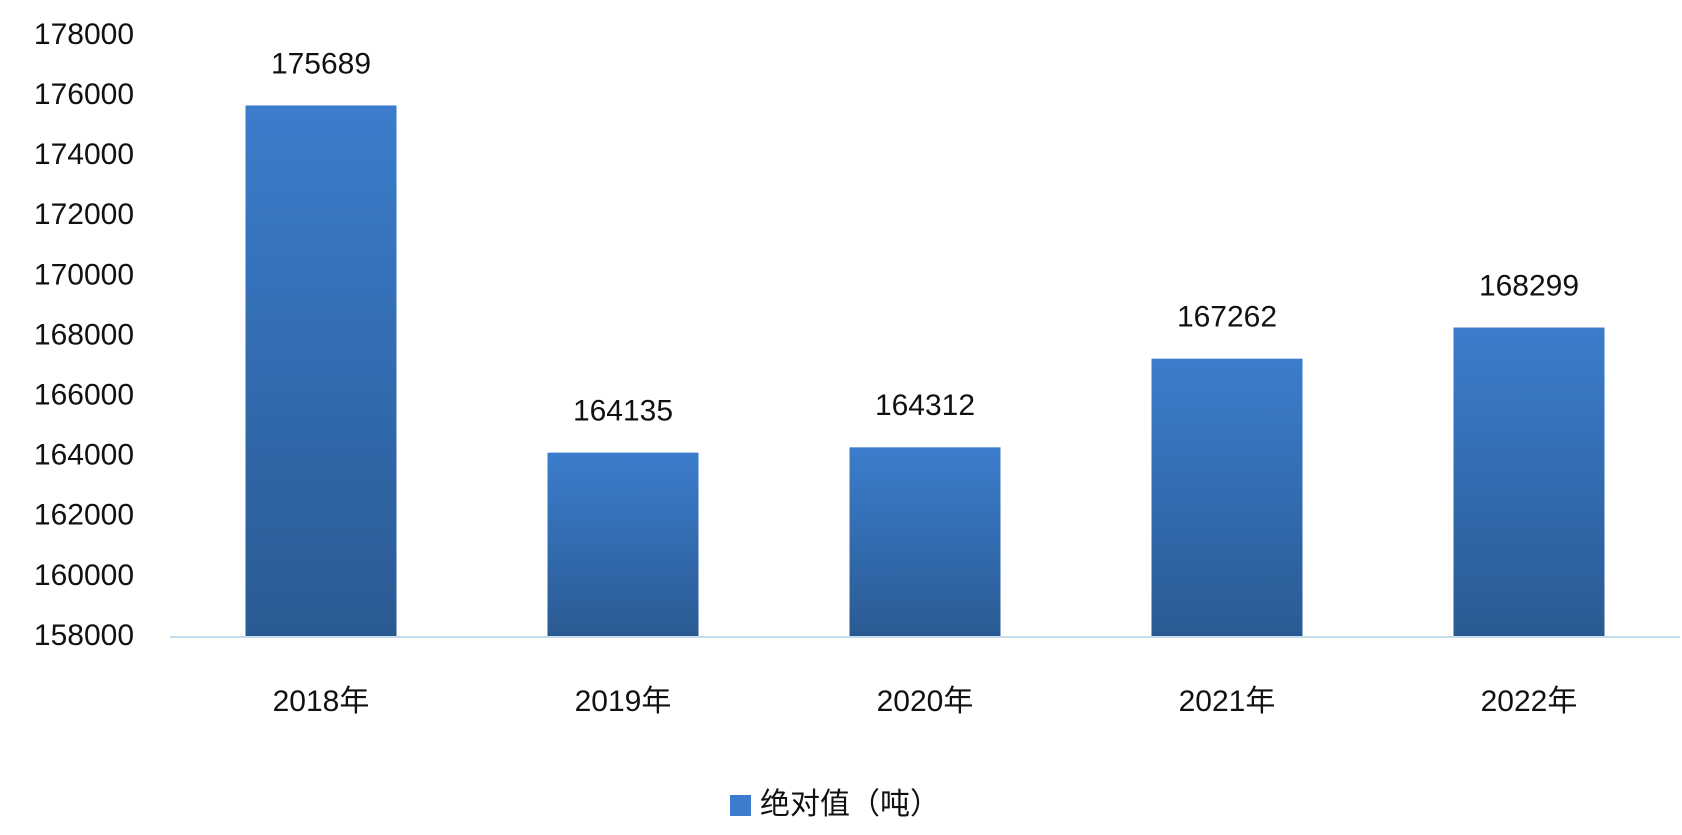  I want to click on y-tick-label: 164000, so click(84, 455).